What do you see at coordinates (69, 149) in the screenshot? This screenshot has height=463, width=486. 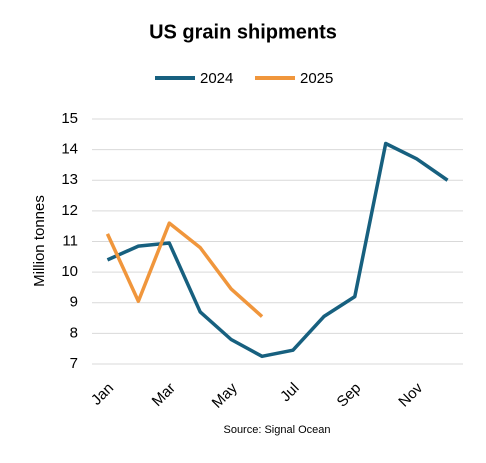 I see `y-tick-label: 14` at bounding box center [69, 149].